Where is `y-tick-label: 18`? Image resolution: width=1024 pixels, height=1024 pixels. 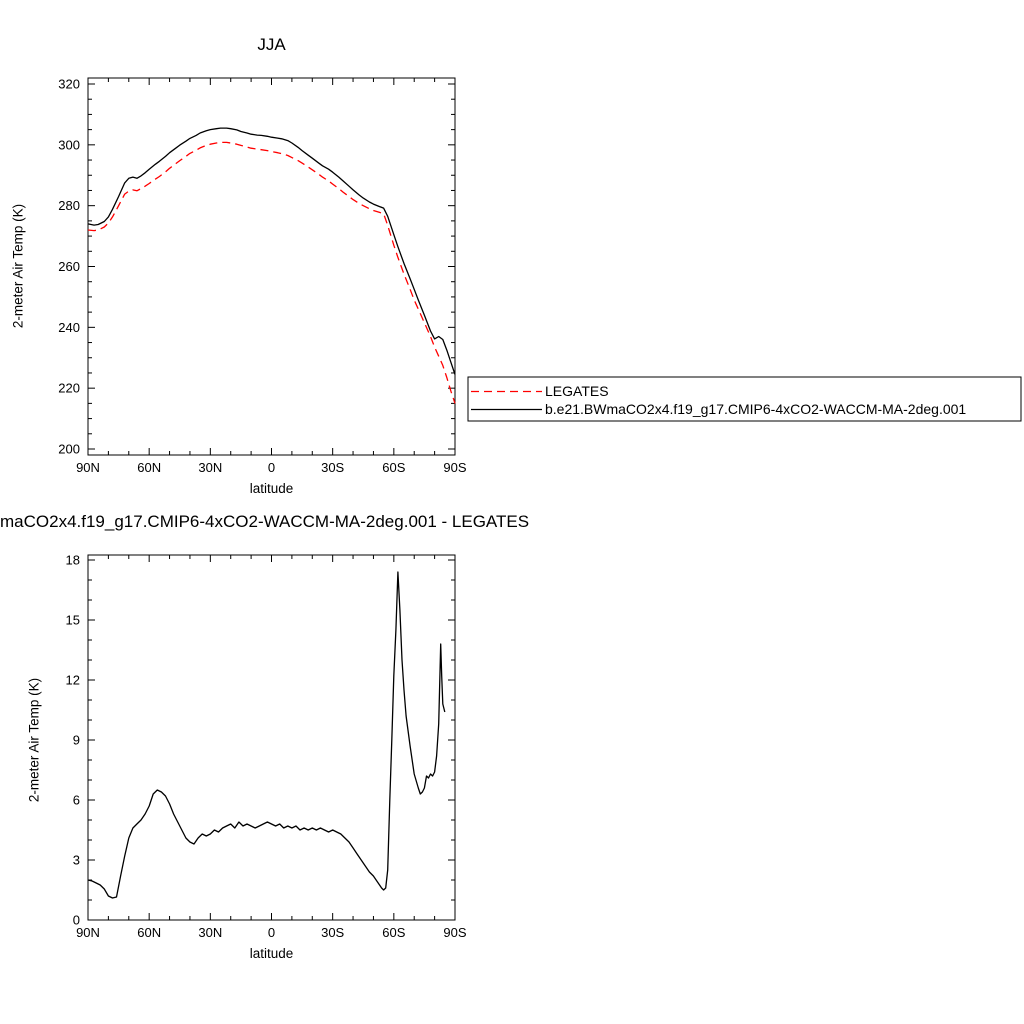
y-tick-label: 18 is located at coordinates (73, 560).